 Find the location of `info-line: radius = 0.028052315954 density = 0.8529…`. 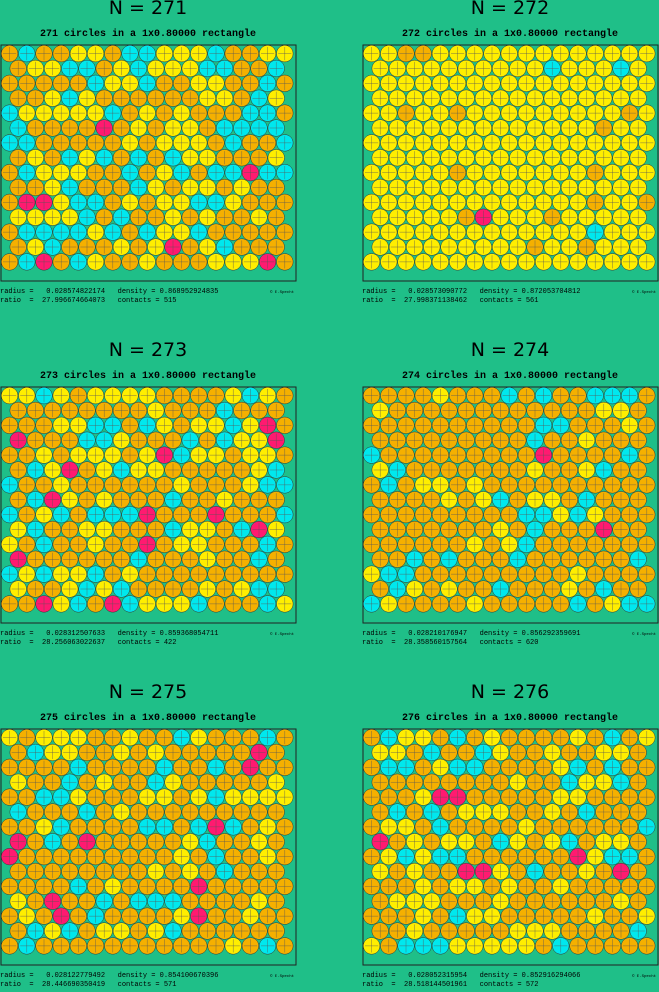

info-line: radius = 0.028052315954 density = 0.8529… is located at coordinates (471, 976).